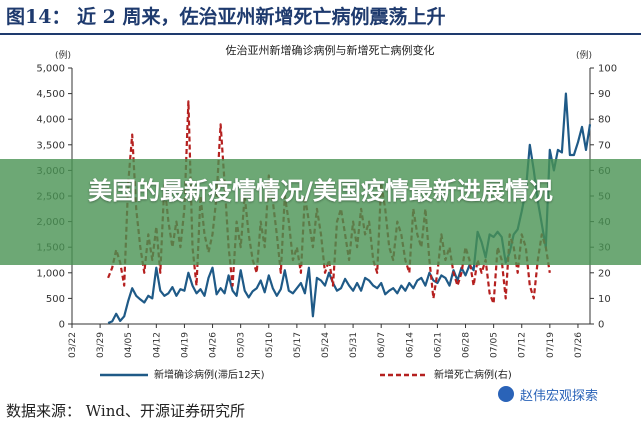 The height and width of the screenshot is (424, 641). Describe the element at coordinates (298, 345) in the screenshot. I see `x-tick-label: 05/17` at that location.